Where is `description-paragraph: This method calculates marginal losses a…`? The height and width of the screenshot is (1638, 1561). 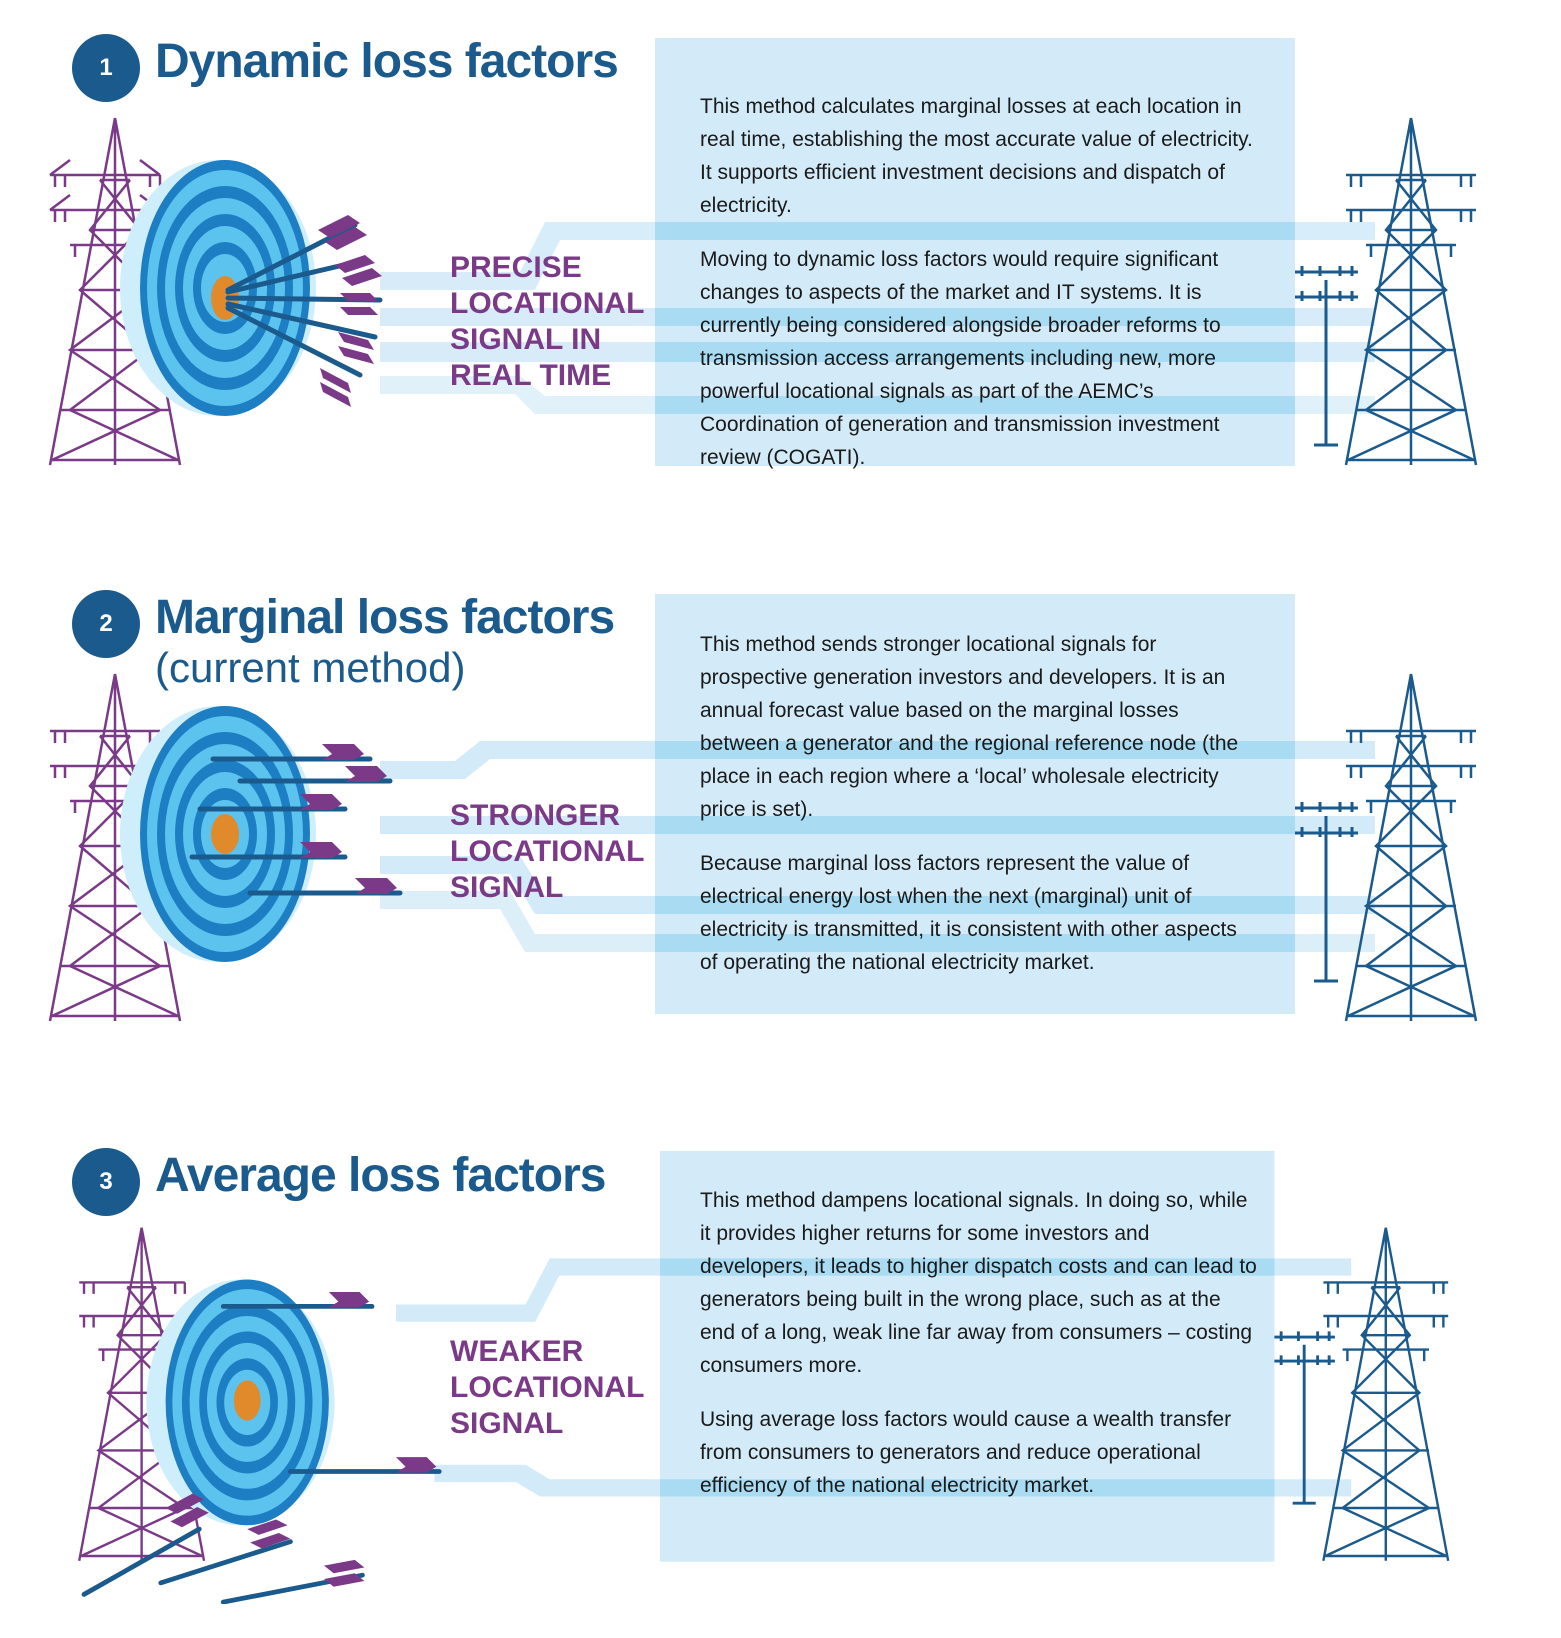
description-paragraph: This method calculates marginal losses a… is located at coordinates (976, 156).